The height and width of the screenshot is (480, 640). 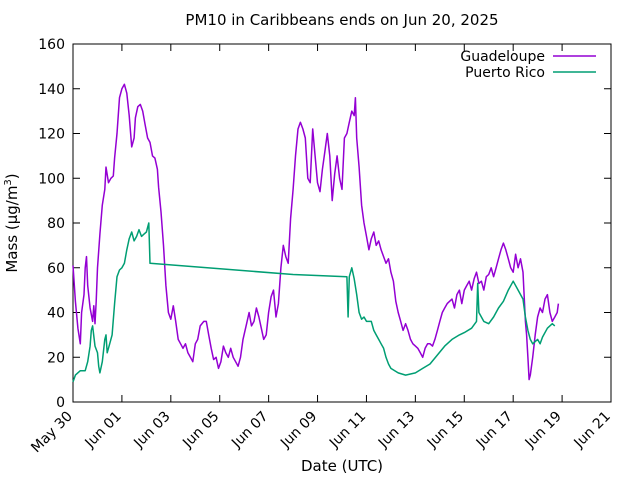 What do you see at coordinates (60, 403) in the screenshot?
I see `y-tick-label: 0` at bounding box center [60, 403].